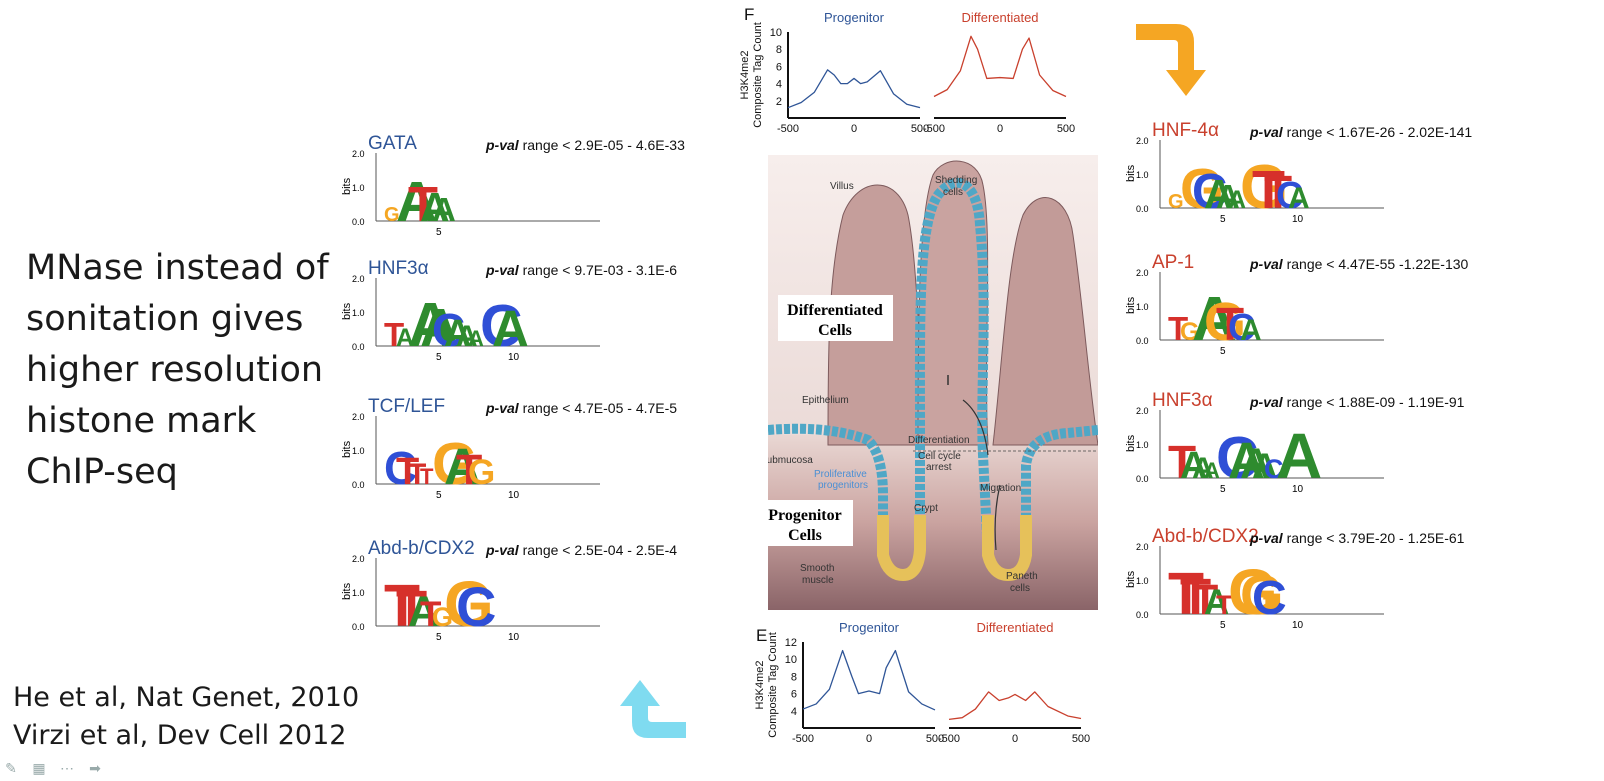  Describe the element at coordinates (102, 472) in the screenshot. I see `body-line: ChIP-seq` at that location.